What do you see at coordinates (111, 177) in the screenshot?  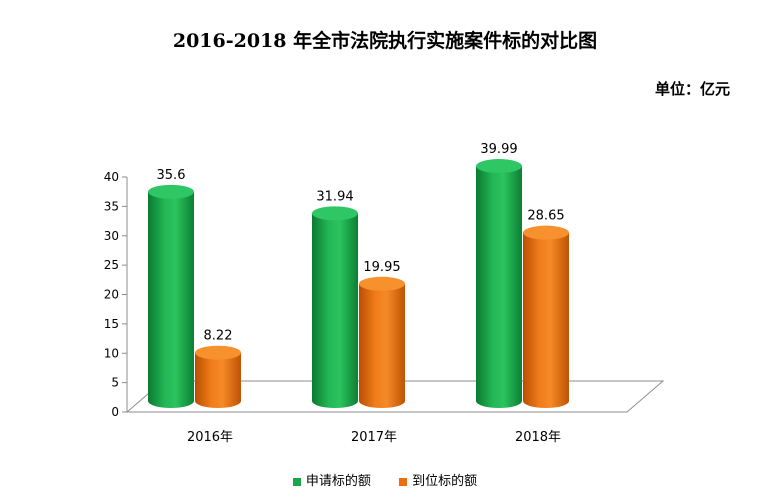 I see `y-tick-label: 40` at bounding box center [111, 177].